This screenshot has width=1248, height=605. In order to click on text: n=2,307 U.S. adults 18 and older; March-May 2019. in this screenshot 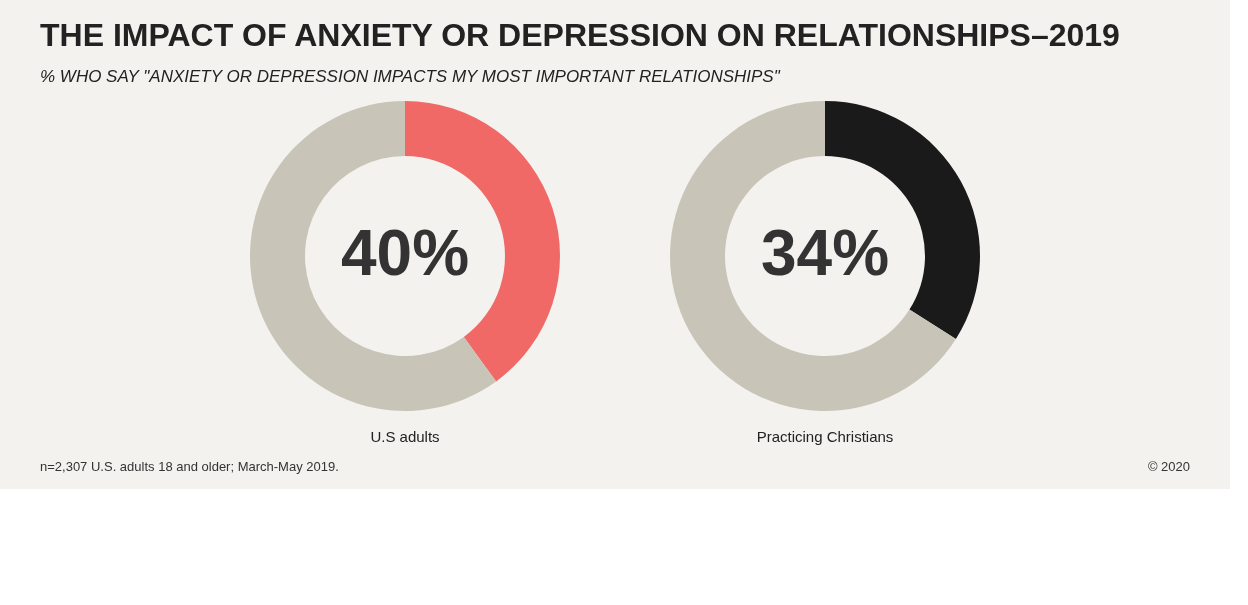, I will do `click(189, 466)`.